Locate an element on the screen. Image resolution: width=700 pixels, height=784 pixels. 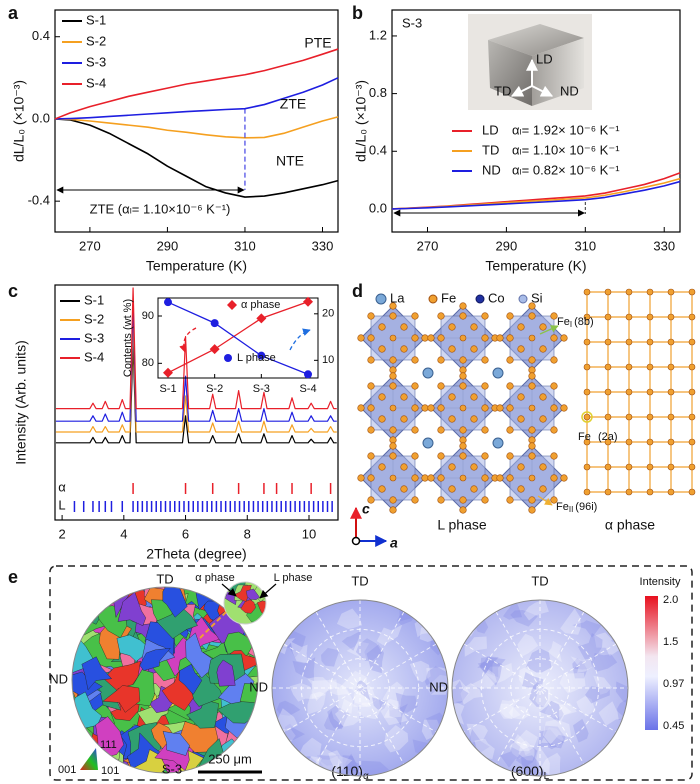
panel-letter: d is located at coordinates (357, 291).